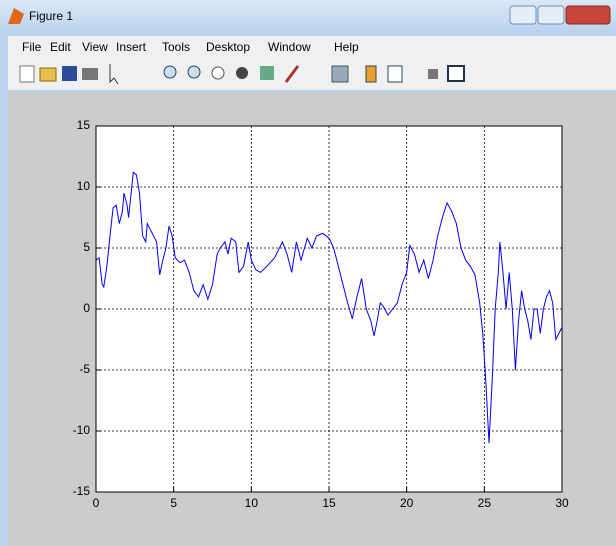  I want to click on app-icon, so click(16, 16).